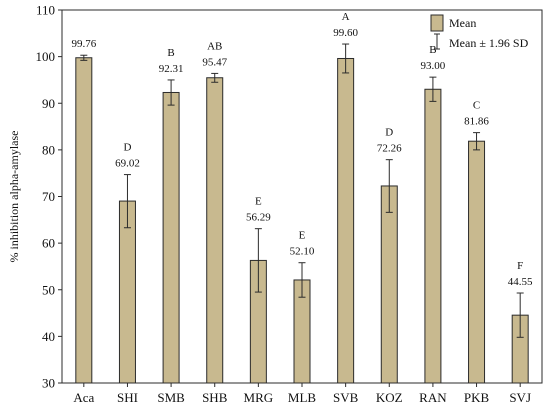  Describe the element at coordinates (302, 397) in the screenshot. I see `x-tick-label: MLB` at that location.